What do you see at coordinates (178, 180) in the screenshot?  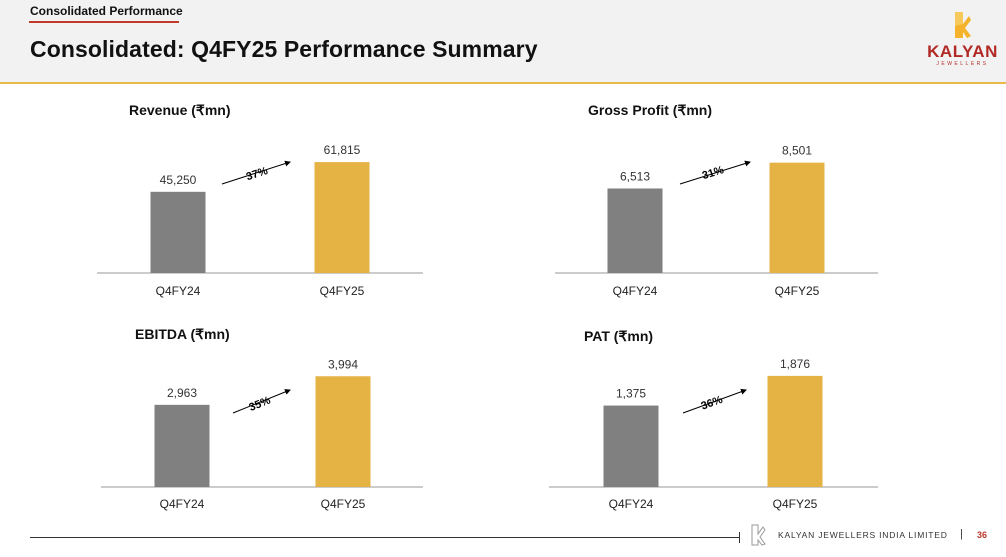 I see `revenue-value-label: 45,250` at bounding box center [178, 180].